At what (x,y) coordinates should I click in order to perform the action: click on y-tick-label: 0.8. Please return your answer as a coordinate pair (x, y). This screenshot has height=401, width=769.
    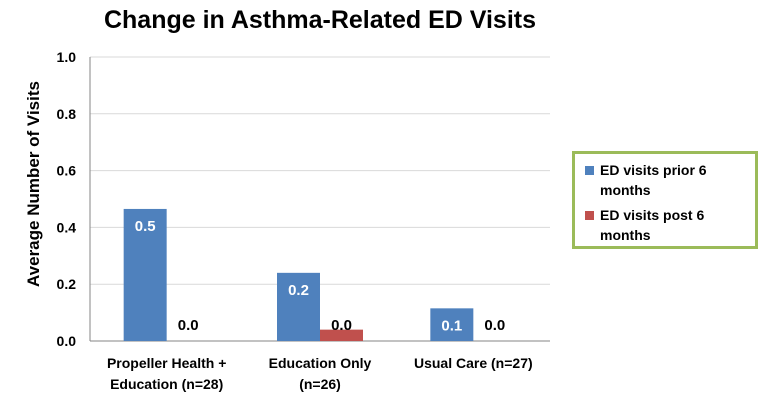
    Looking at the image, I should click on (67, 114).